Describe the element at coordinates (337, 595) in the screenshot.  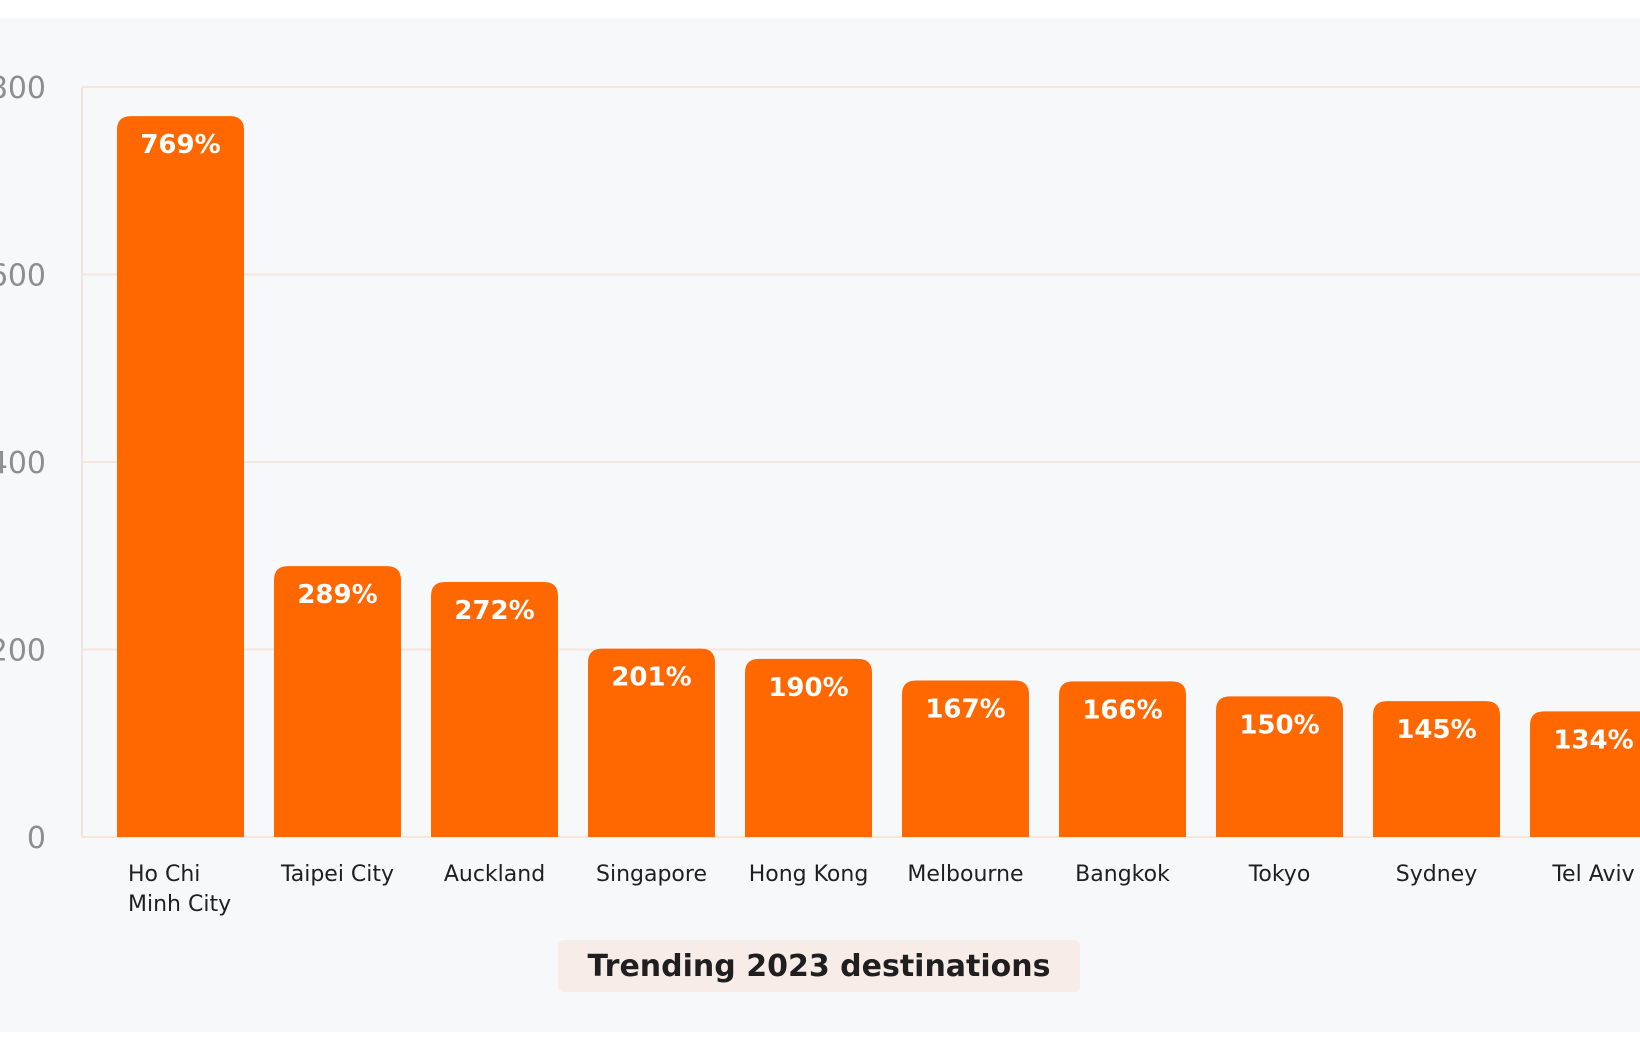
I see `data-label: 289%` at that location.